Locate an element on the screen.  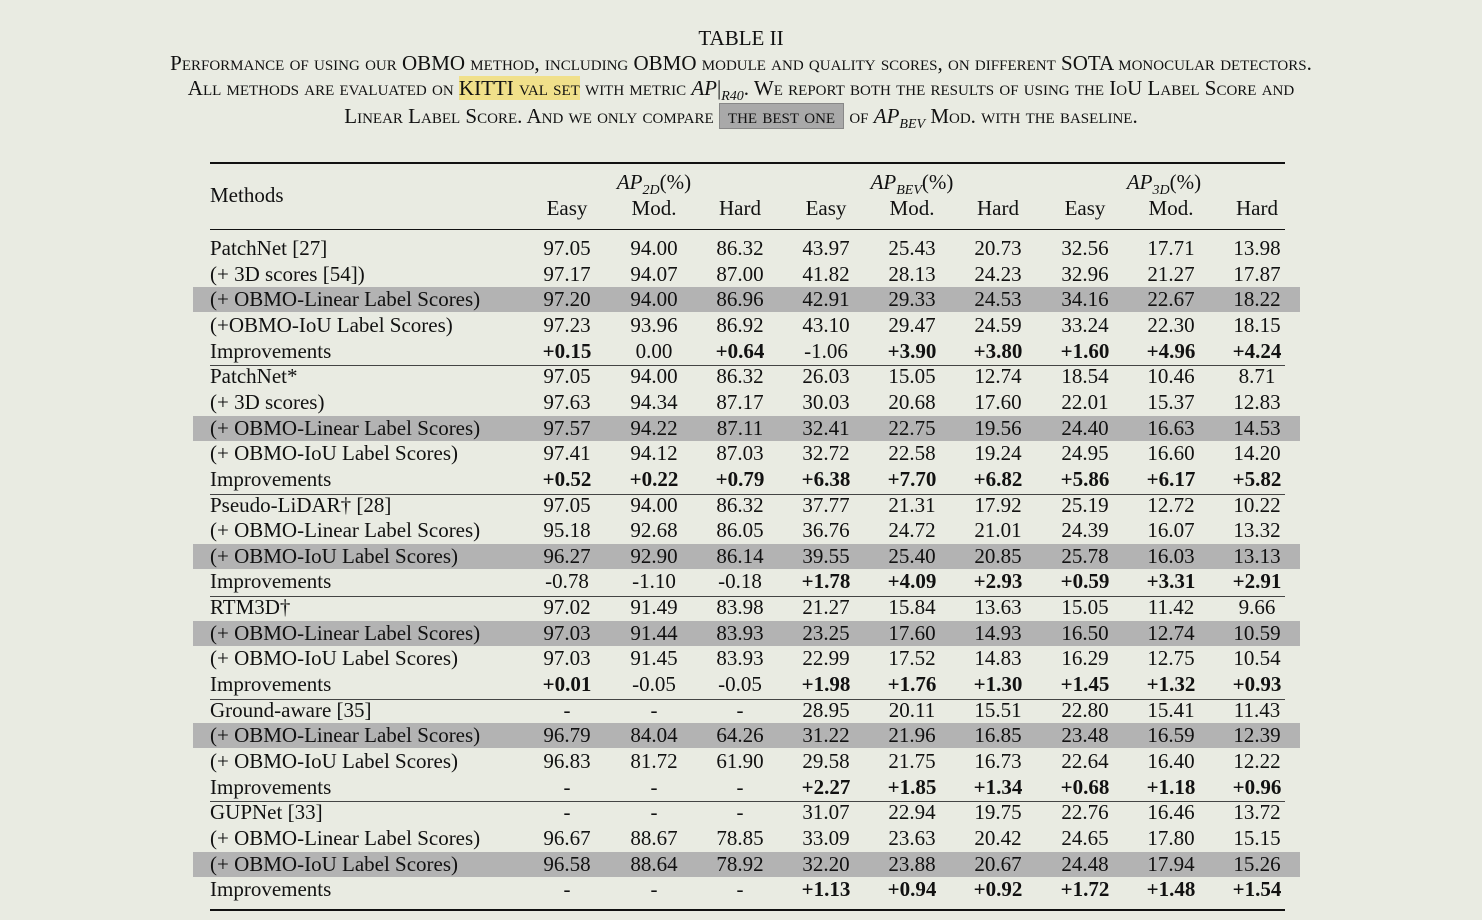
top-rule is located at coordinates (747, 163).